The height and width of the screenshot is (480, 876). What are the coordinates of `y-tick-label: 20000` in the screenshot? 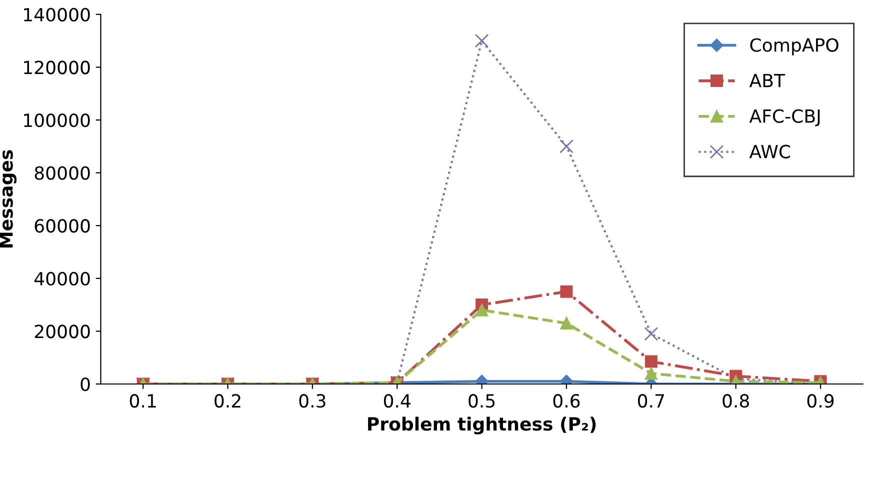 It's located at (62, 331).